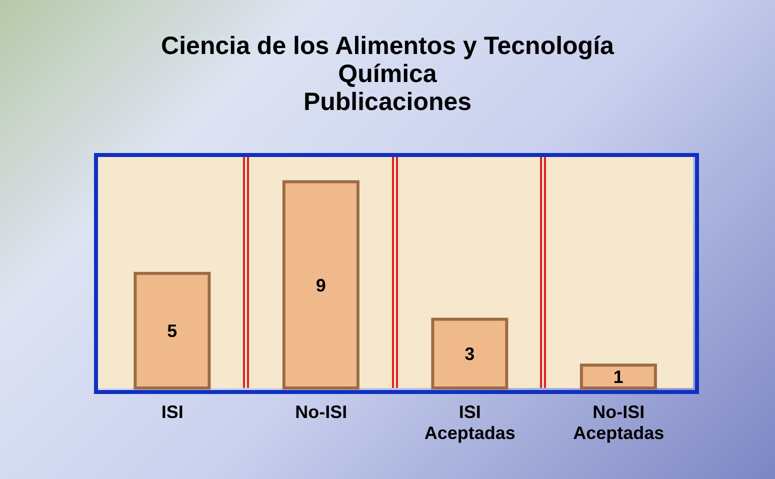 The width and height of the screenshot is (775, 479). Describe the element at coordinates (387, 102) in the screenshot. I see `chart-subtitle: Publicaciones` at that location.